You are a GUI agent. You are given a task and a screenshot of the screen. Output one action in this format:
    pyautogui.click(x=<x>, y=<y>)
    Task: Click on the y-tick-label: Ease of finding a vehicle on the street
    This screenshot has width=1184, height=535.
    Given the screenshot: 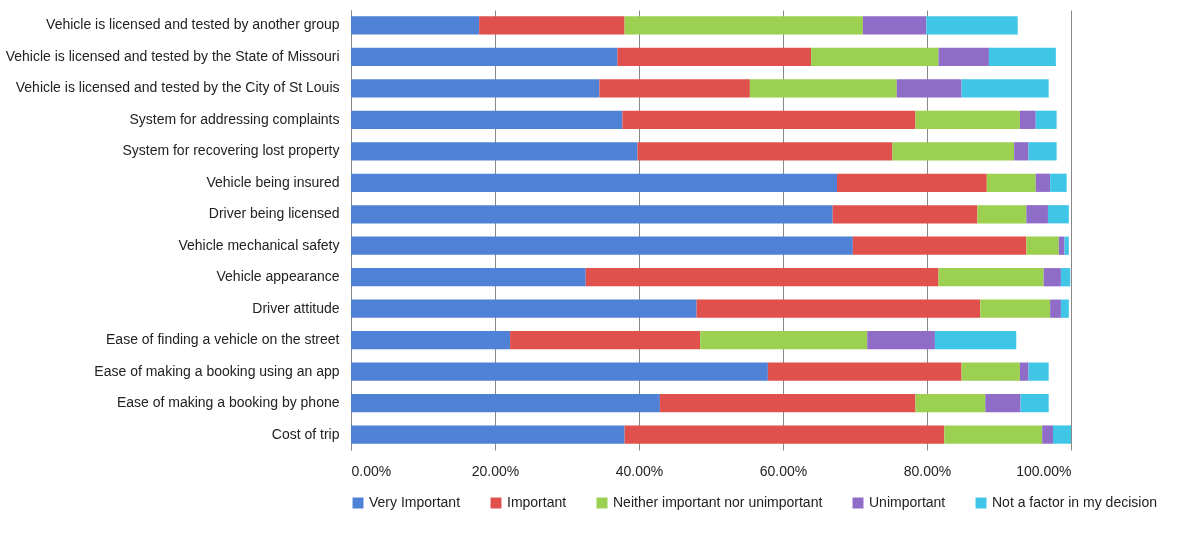 What is the action you would take?
    pyautogui.click(x=223, y=339)
    